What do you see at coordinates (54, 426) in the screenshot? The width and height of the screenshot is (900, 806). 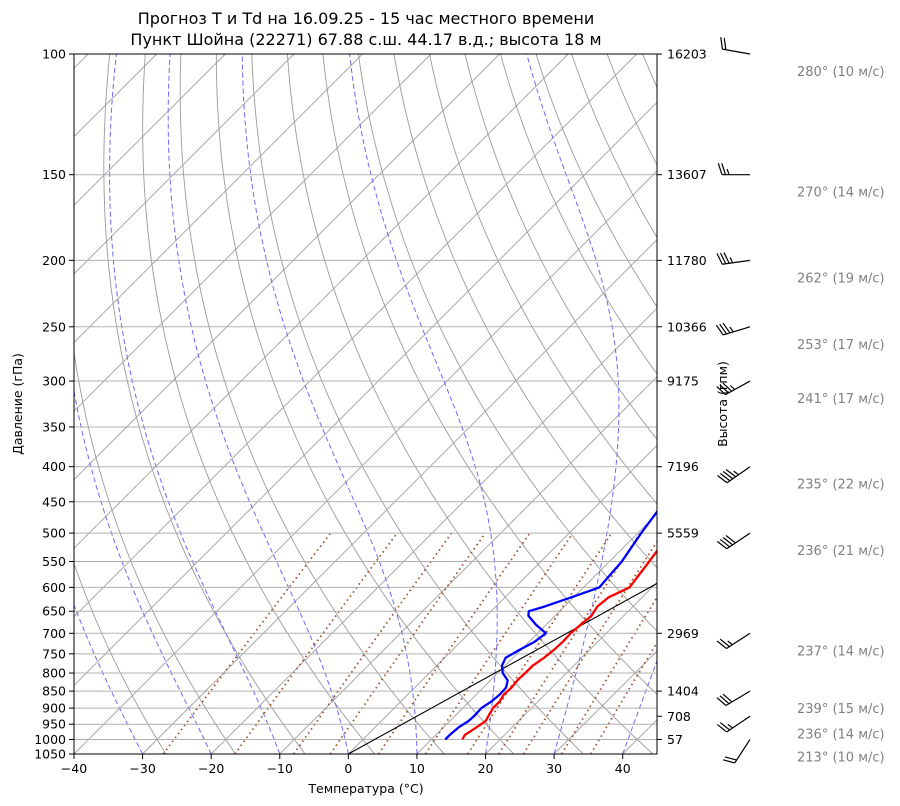 I see `y-tick-label: 350` at bounding box center [54, 426].